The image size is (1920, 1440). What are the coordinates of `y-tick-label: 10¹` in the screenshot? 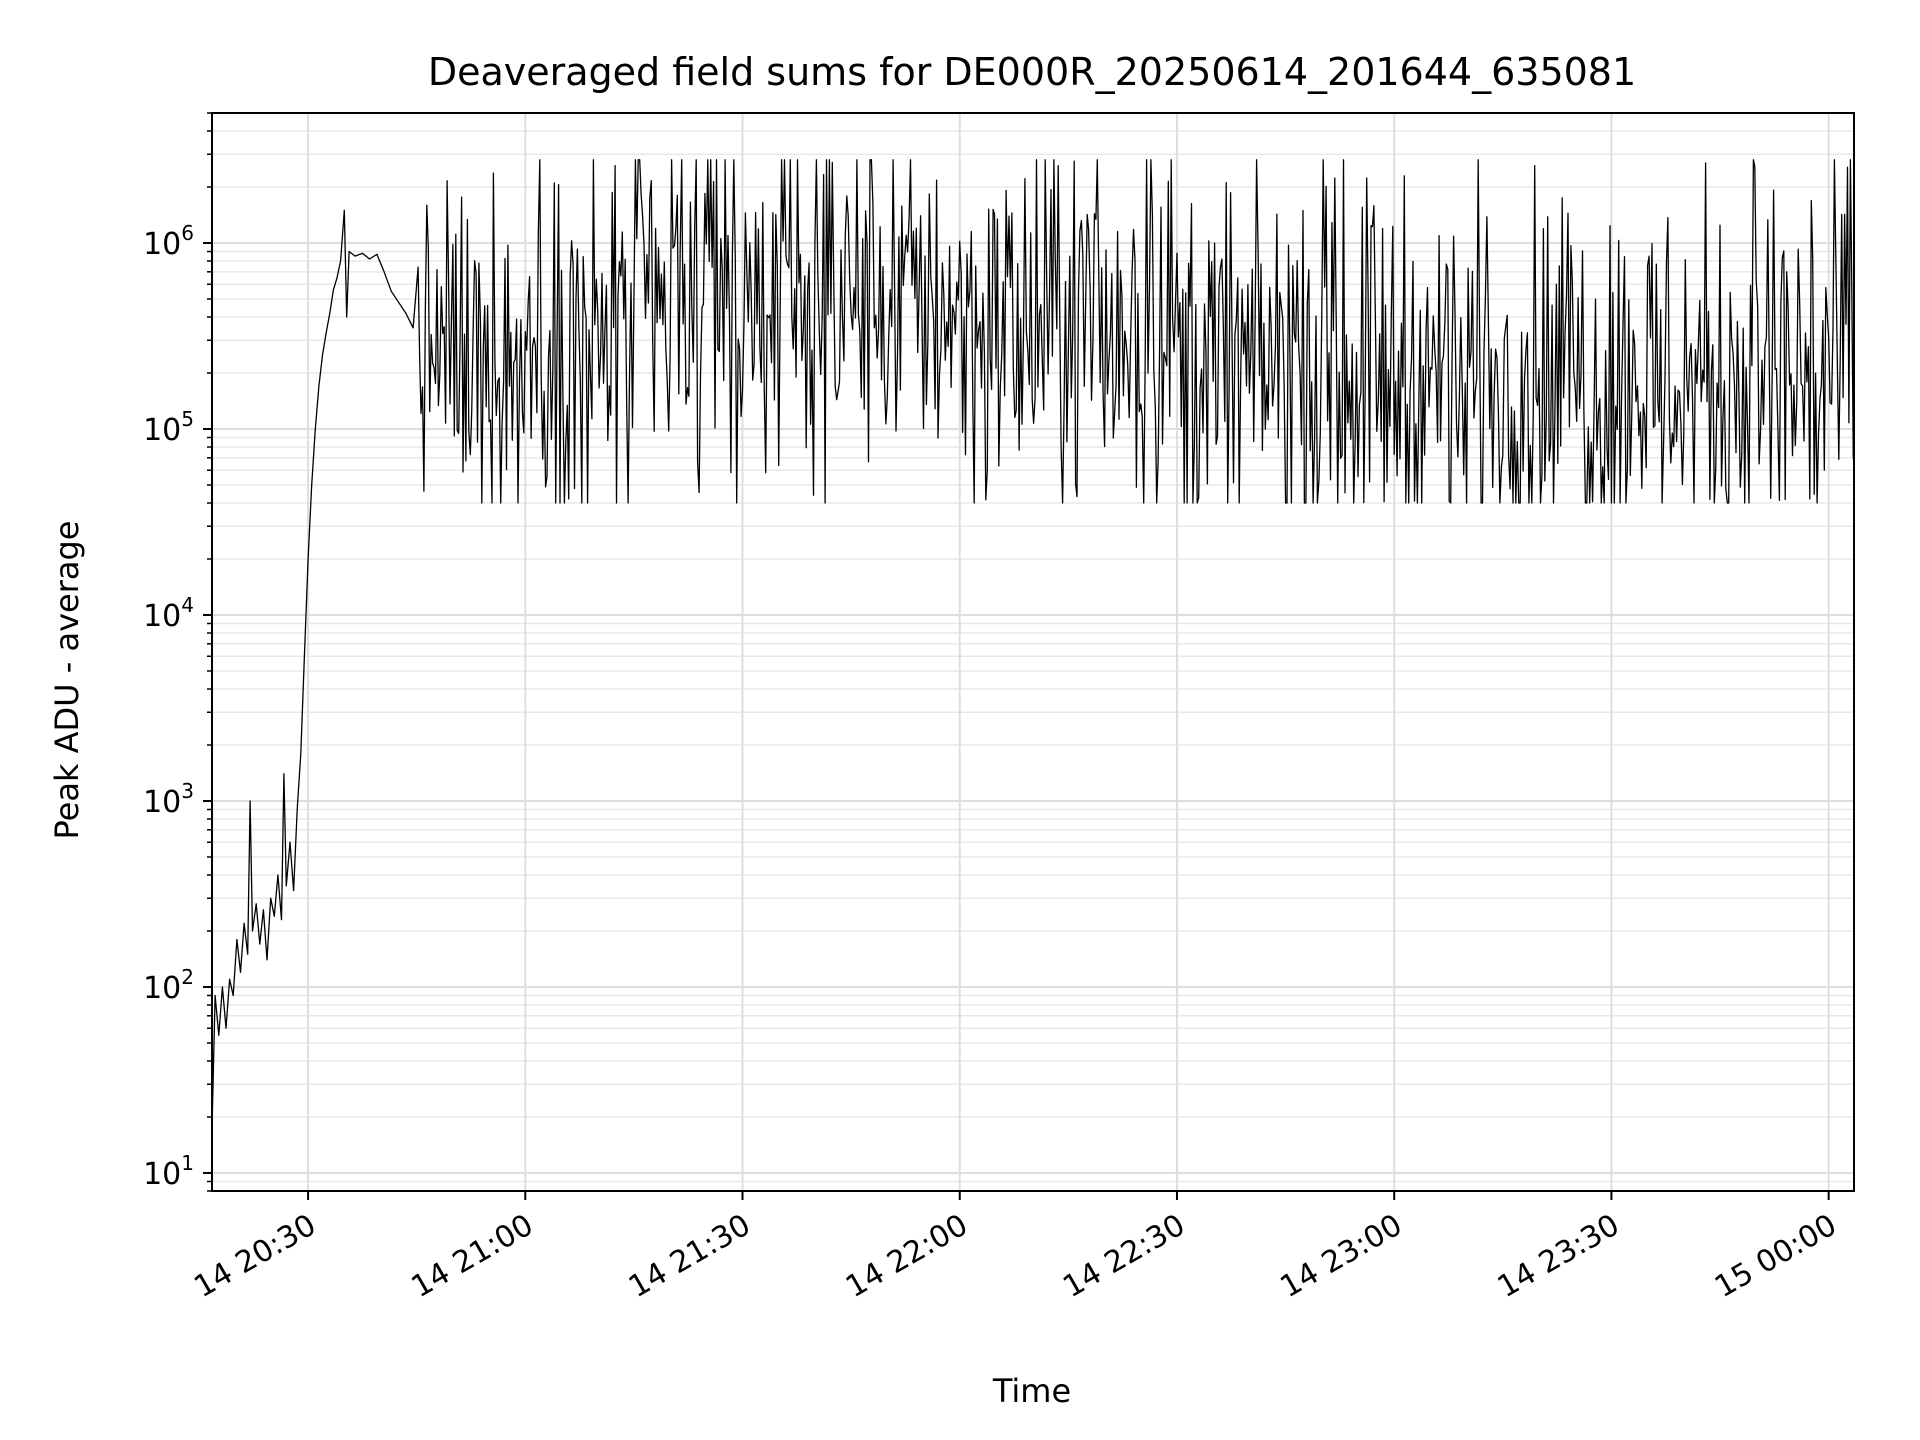 It's located at (168, 1171).